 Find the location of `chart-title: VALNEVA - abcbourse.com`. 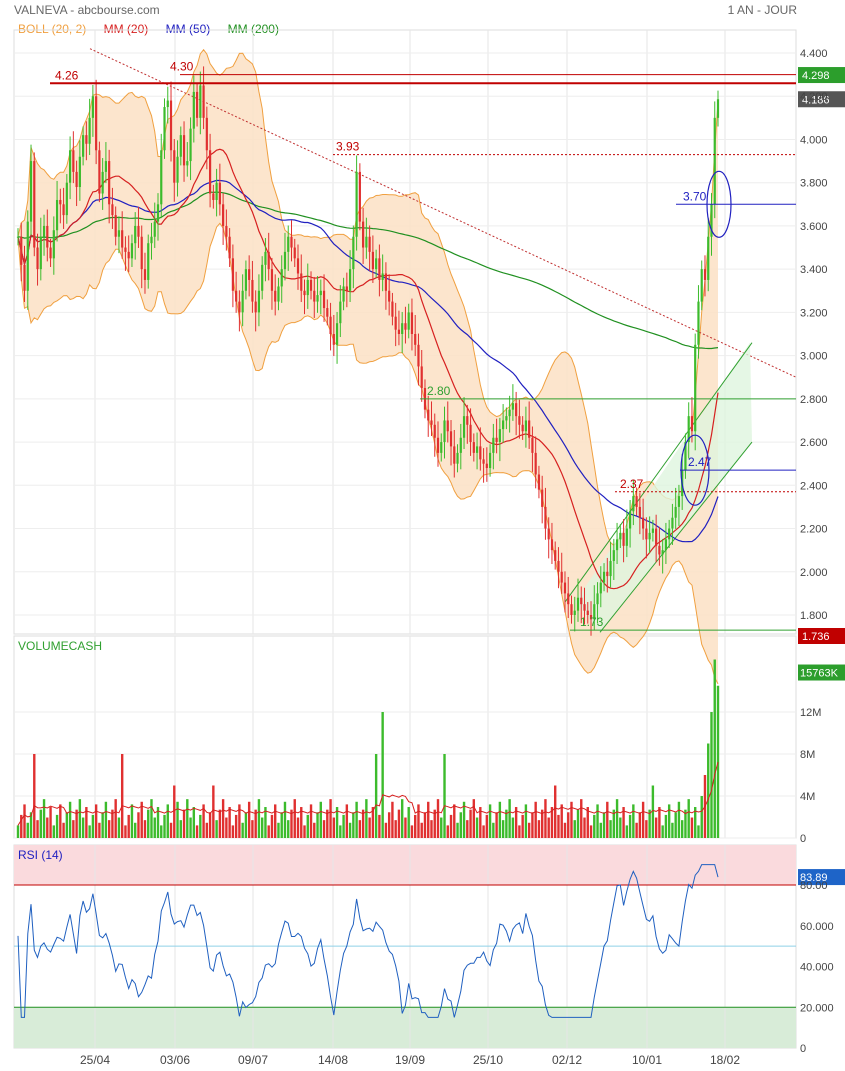

chart-title: VALNEVA - abcbourse.com is located at coordinates (87, 10).